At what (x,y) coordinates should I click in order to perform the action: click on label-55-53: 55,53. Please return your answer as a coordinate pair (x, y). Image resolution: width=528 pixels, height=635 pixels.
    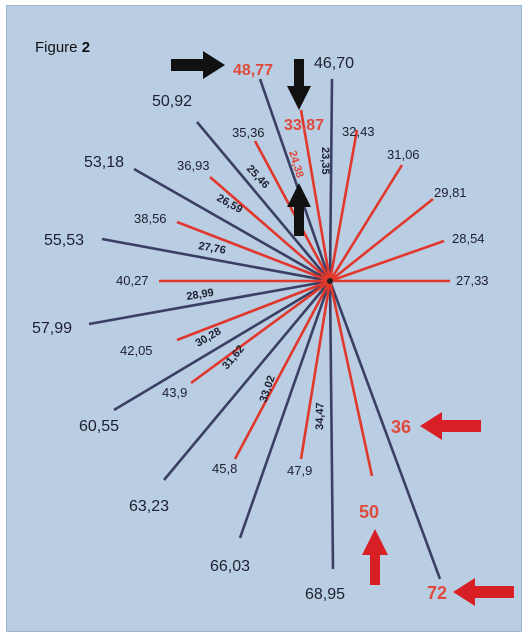
    Looking at the image, I should click on (64, 240).